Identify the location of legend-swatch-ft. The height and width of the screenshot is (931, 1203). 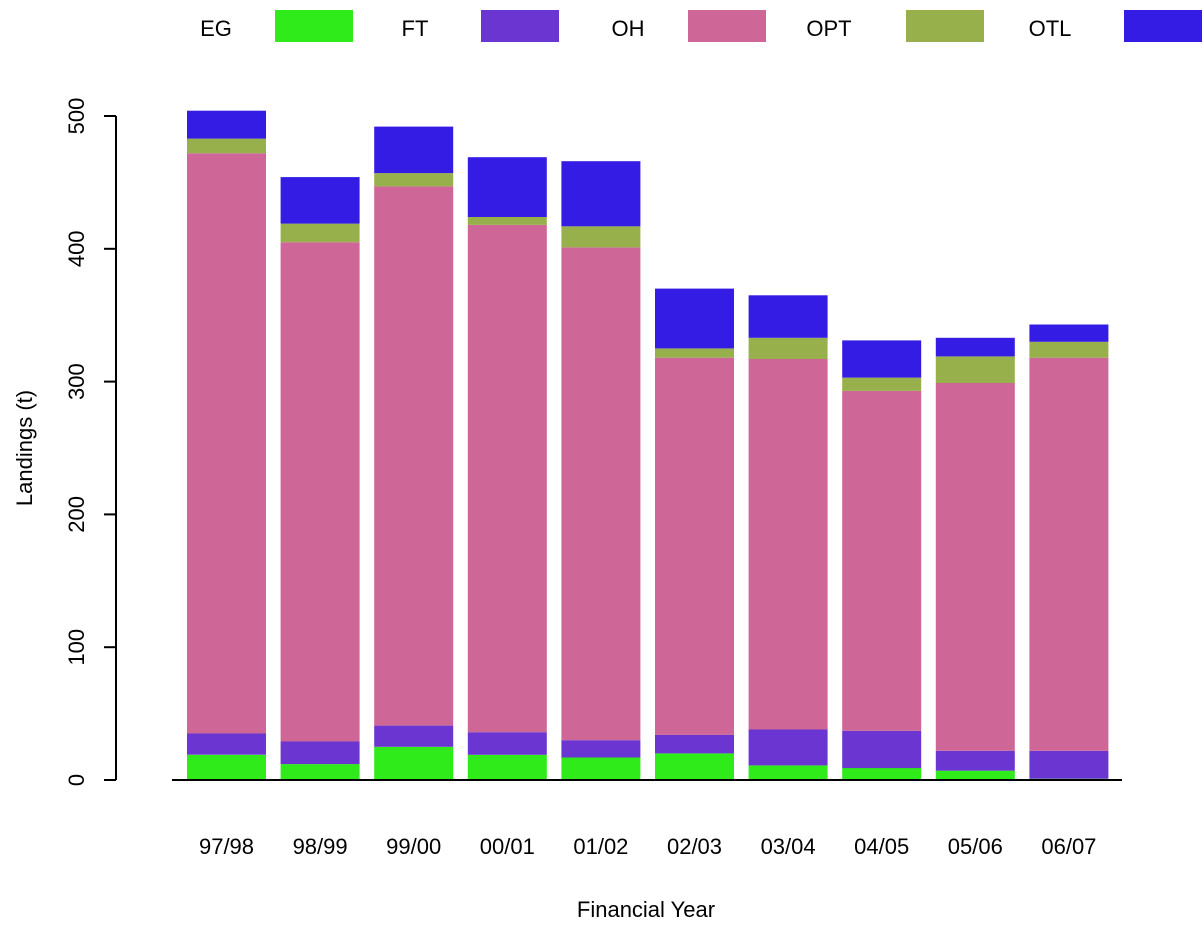
(520, 26).